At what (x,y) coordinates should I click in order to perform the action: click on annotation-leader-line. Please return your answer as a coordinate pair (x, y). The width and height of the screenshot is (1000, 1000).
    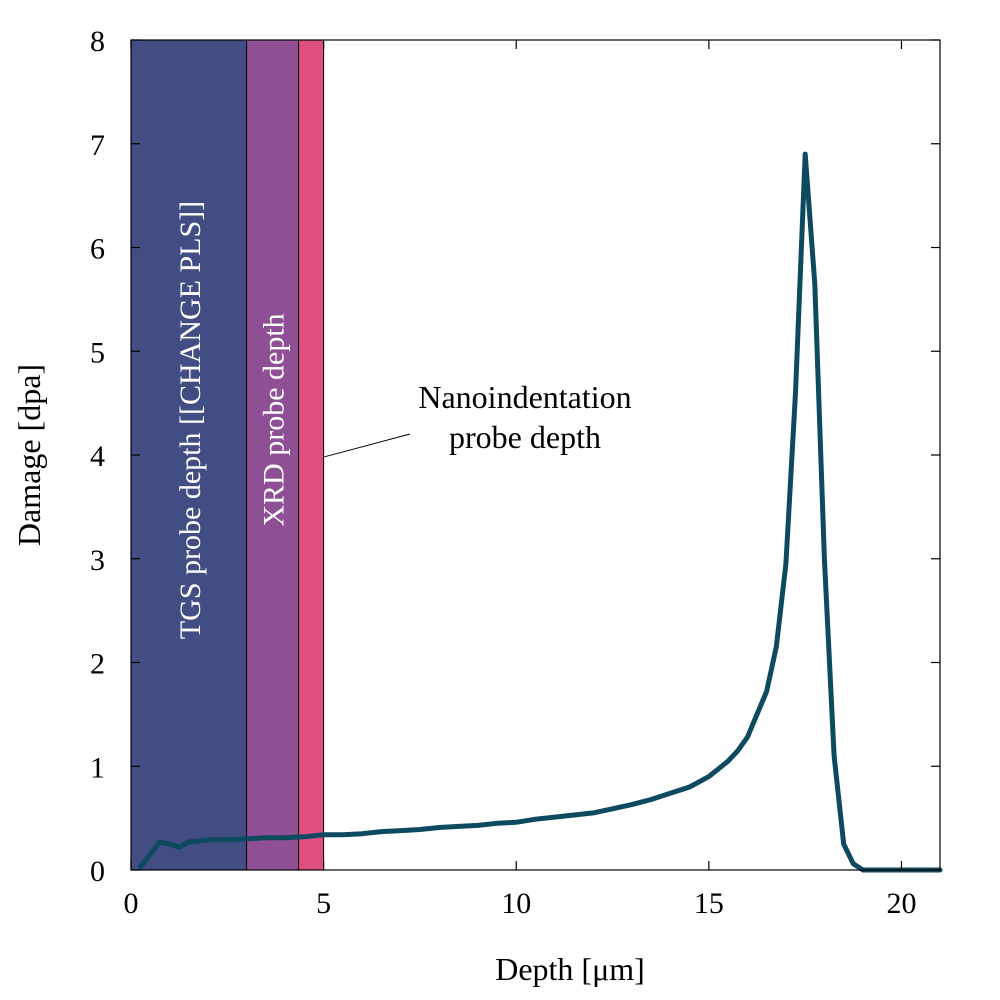
    Looking at the image, I should click on (367, 445).